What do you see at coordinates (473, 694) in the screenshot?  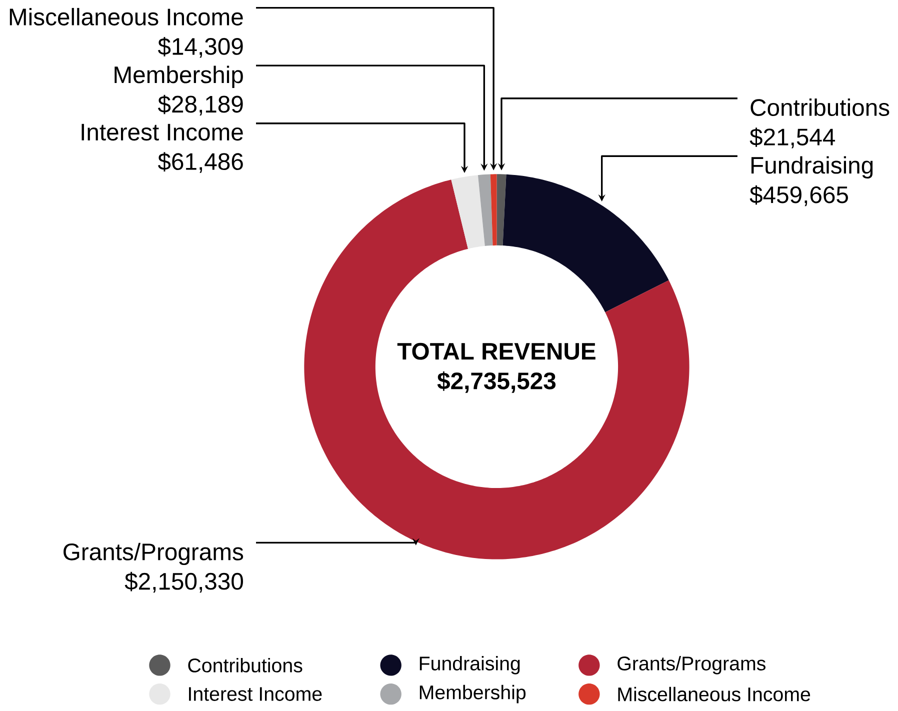 I see `legend-label: Membership` at bounding box center [473, 694].